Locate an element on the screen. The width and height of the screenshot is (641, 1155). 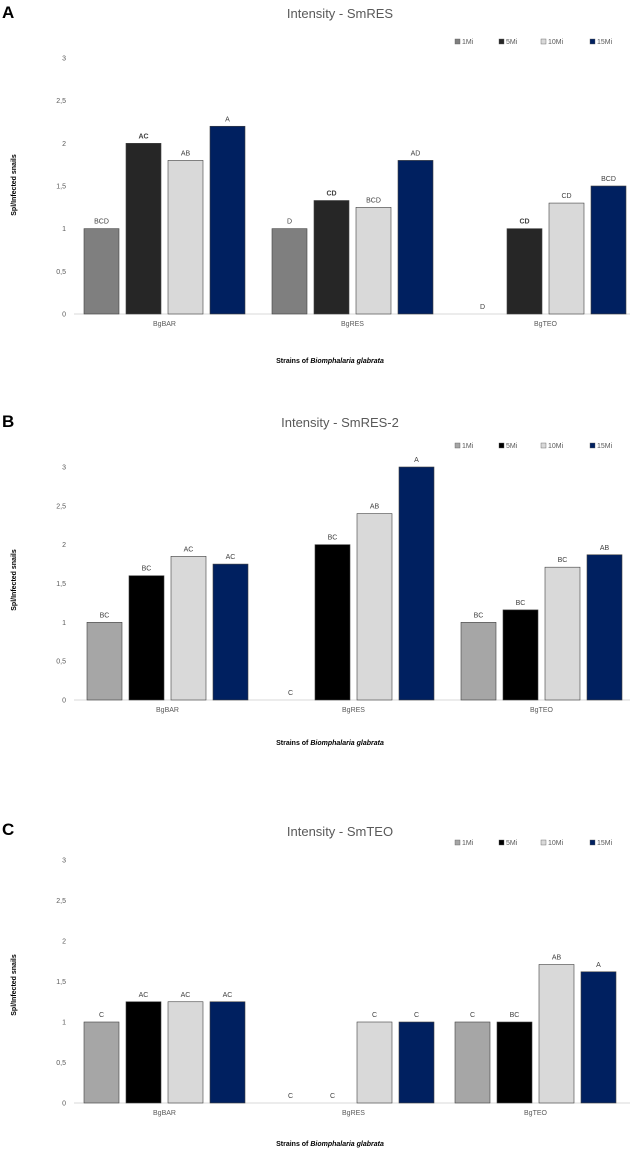
panel-letter: C is located at coordinates (8, 829).